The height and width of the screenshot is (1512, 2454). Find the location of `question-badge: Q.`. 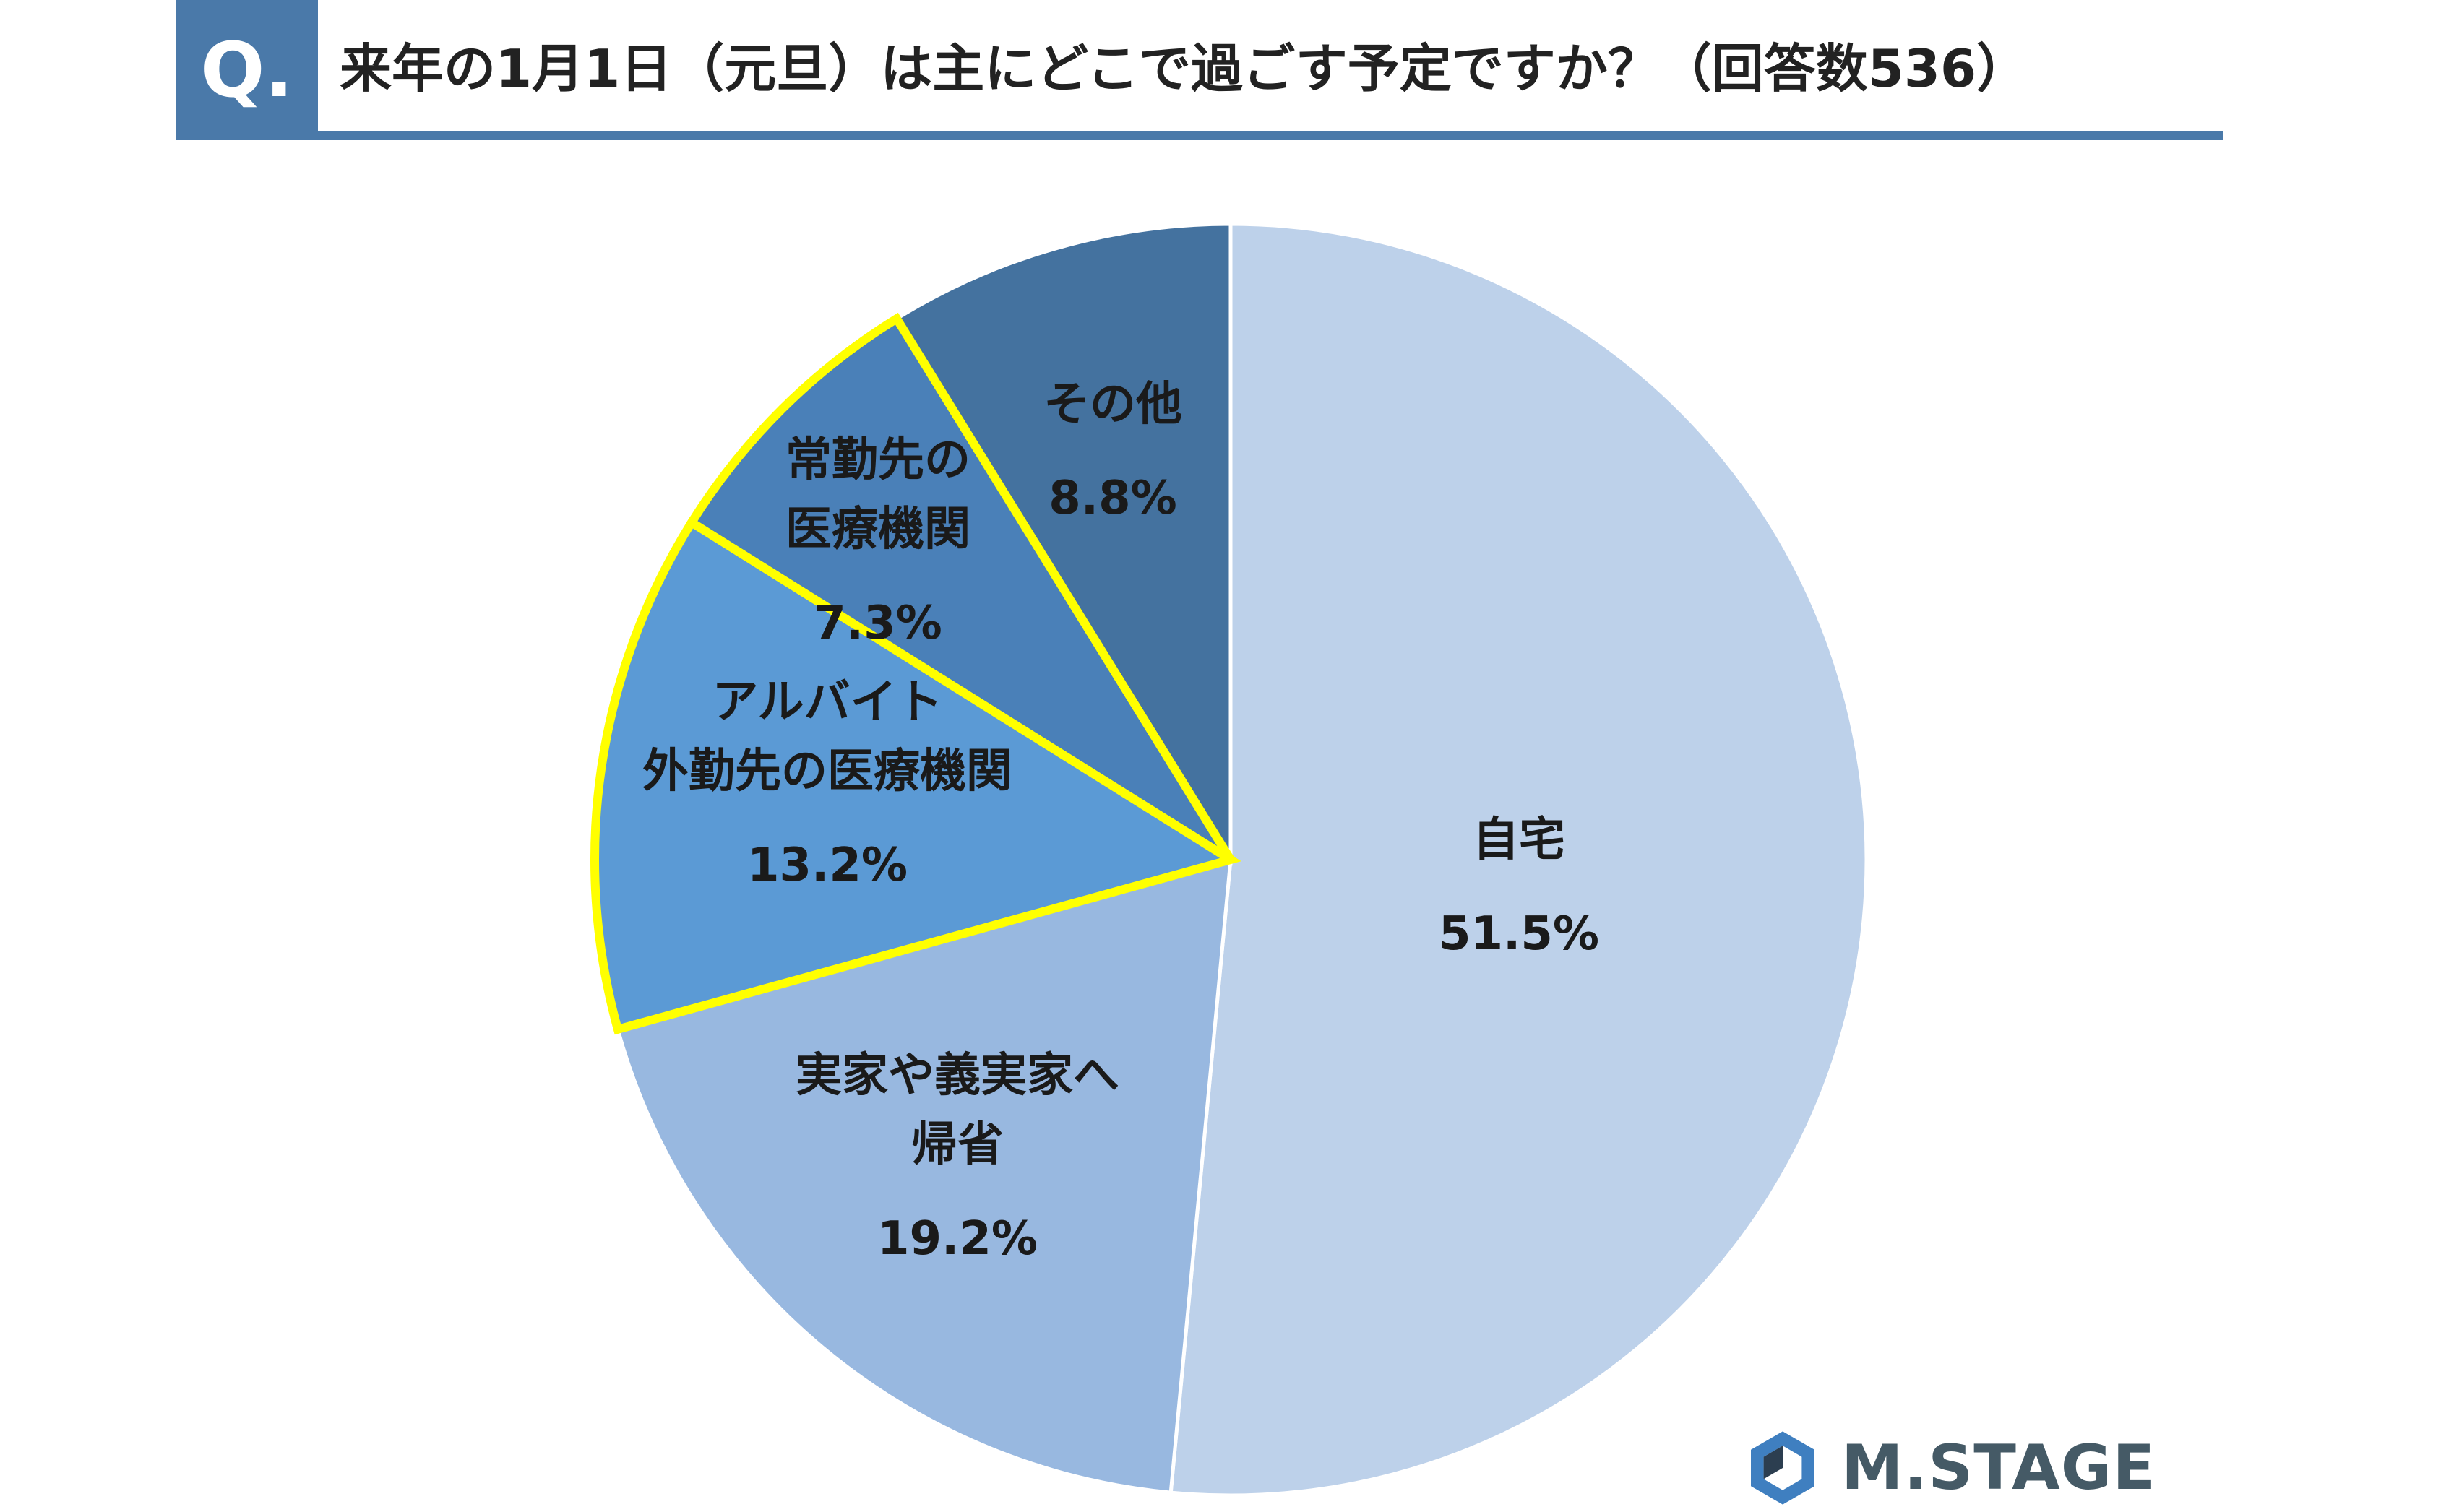

question-badge: Q. is located at coordinates (247, 70).